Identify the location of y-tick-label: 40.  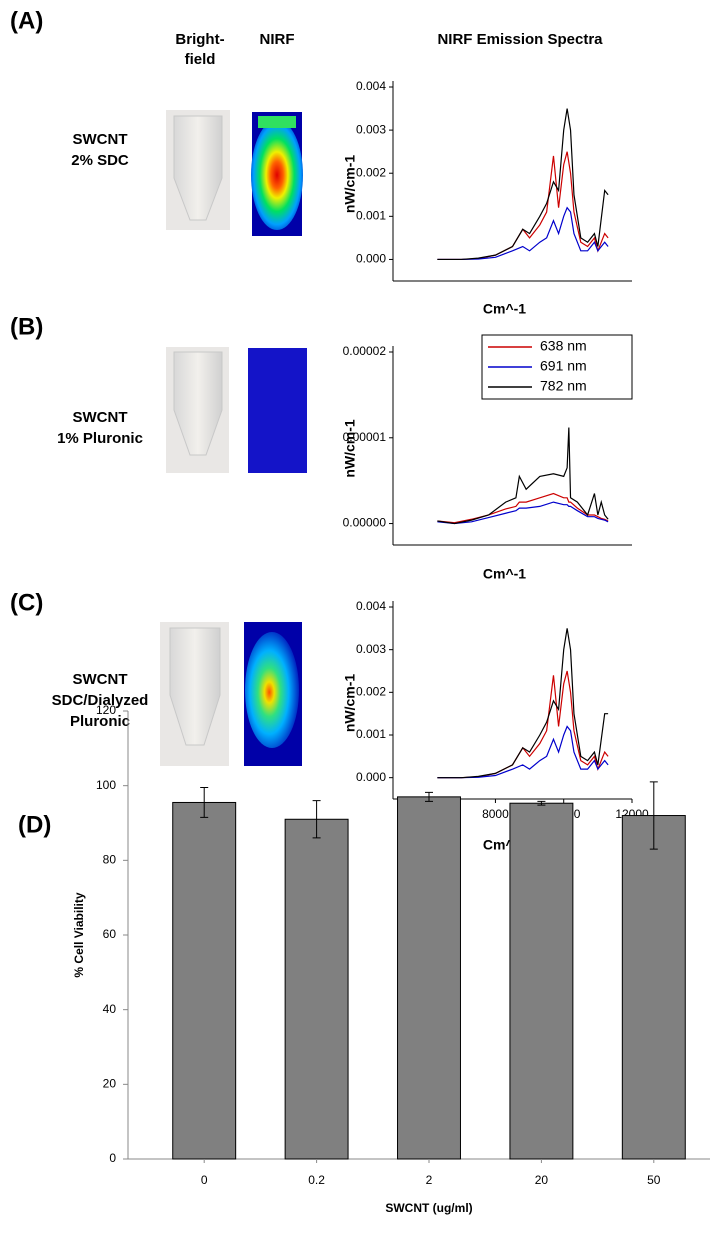
(110, 1009).